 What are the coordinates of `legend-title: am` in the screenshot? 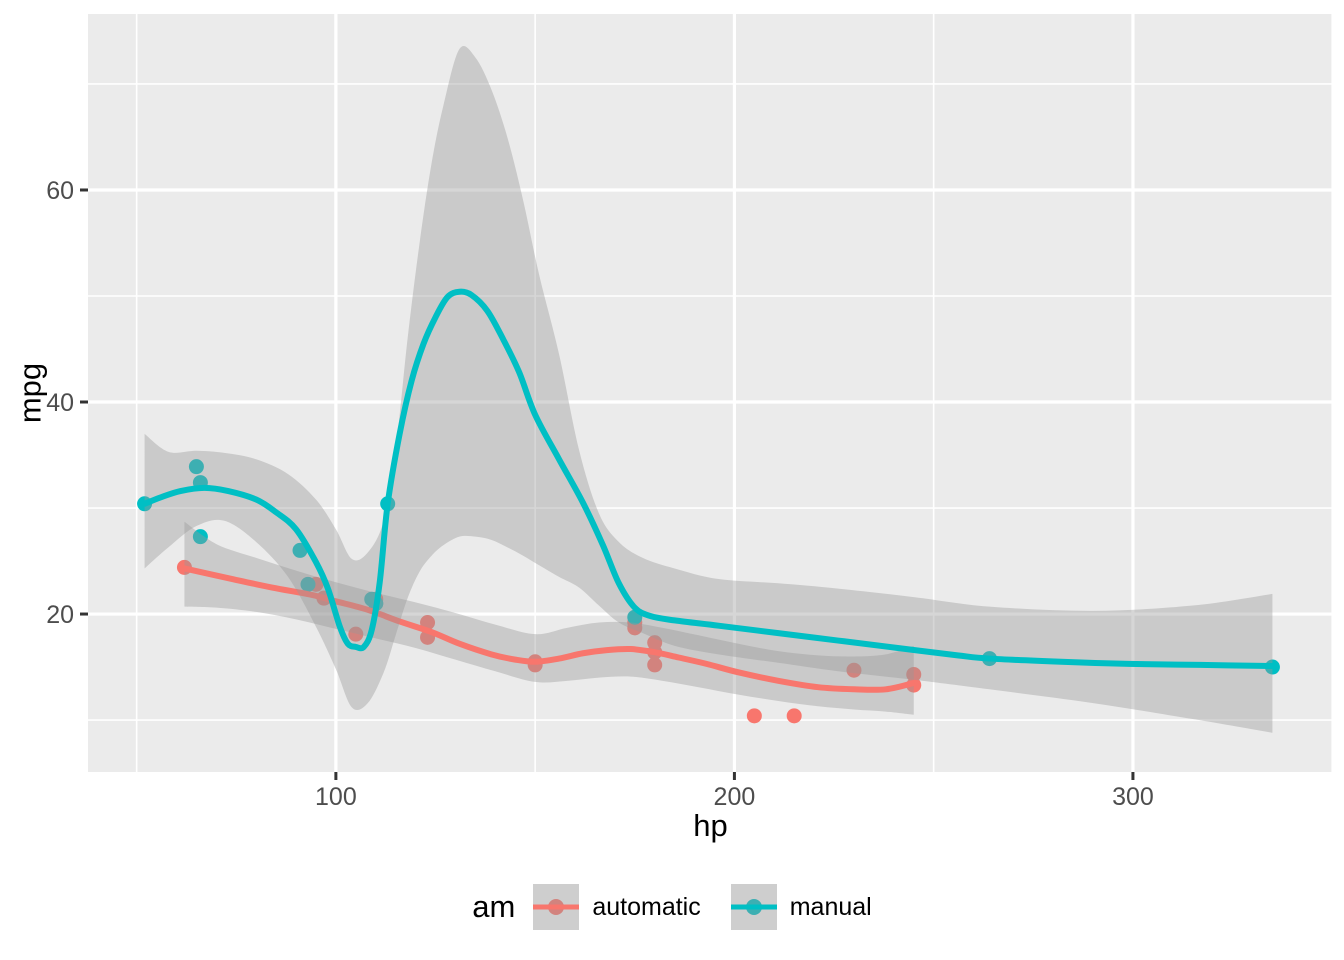 It's located at (494, 906).